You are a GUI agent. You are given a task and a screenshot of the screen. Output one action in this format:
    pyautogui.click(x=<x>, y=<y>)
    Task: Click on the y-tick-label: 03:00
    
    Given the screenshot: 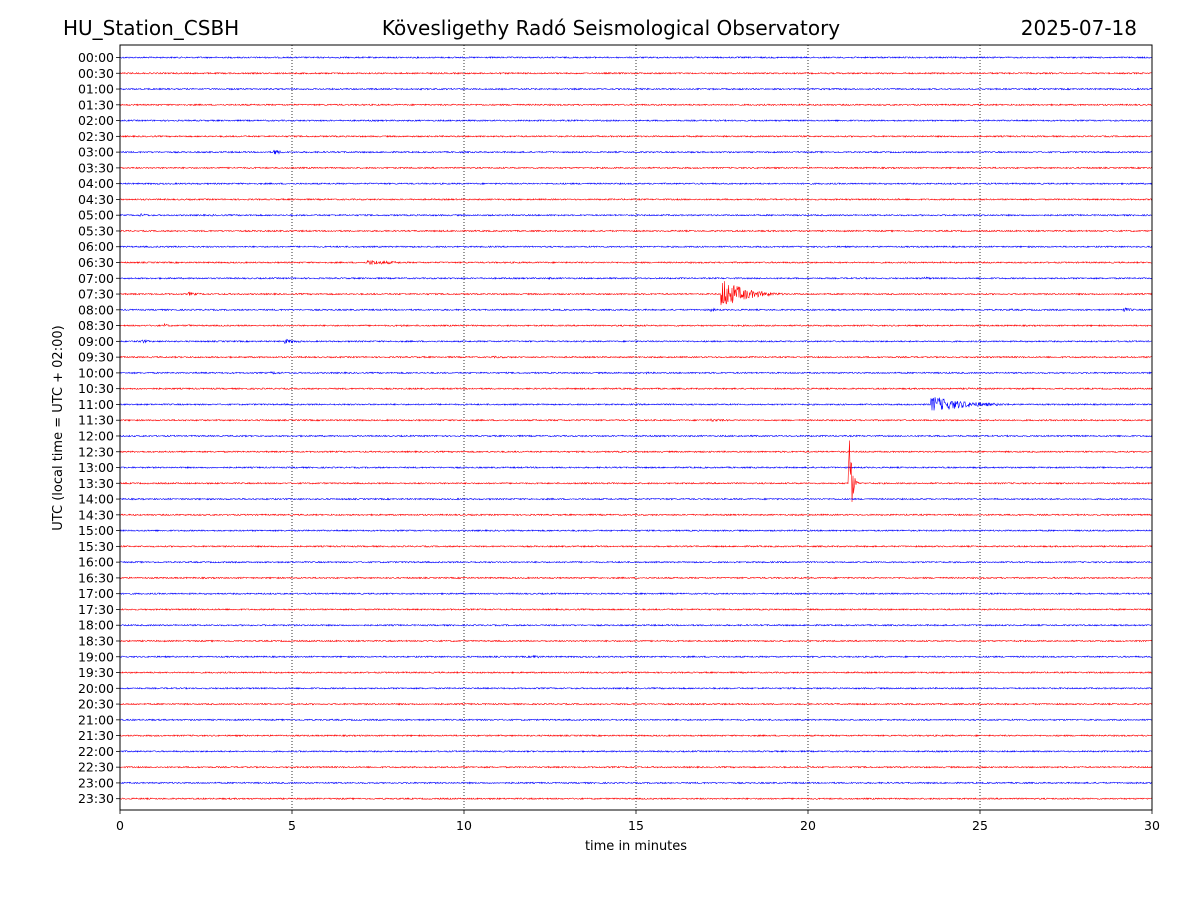 What is the action you would take?
    pyautogui.click(x=96, y=152)
    